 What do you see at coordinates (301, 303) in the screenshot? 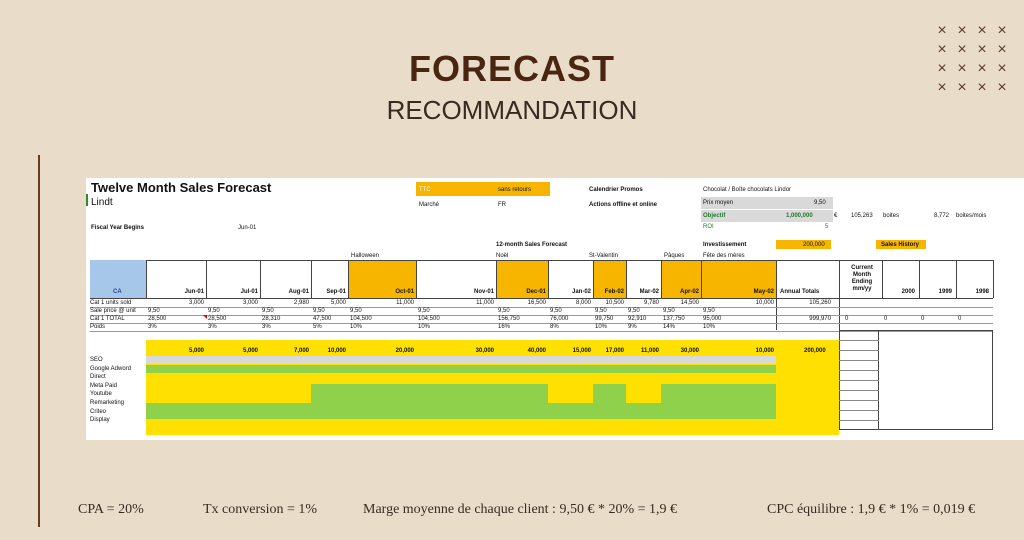
I see `row-cell: 2,980` at bounding box center [301, 303].